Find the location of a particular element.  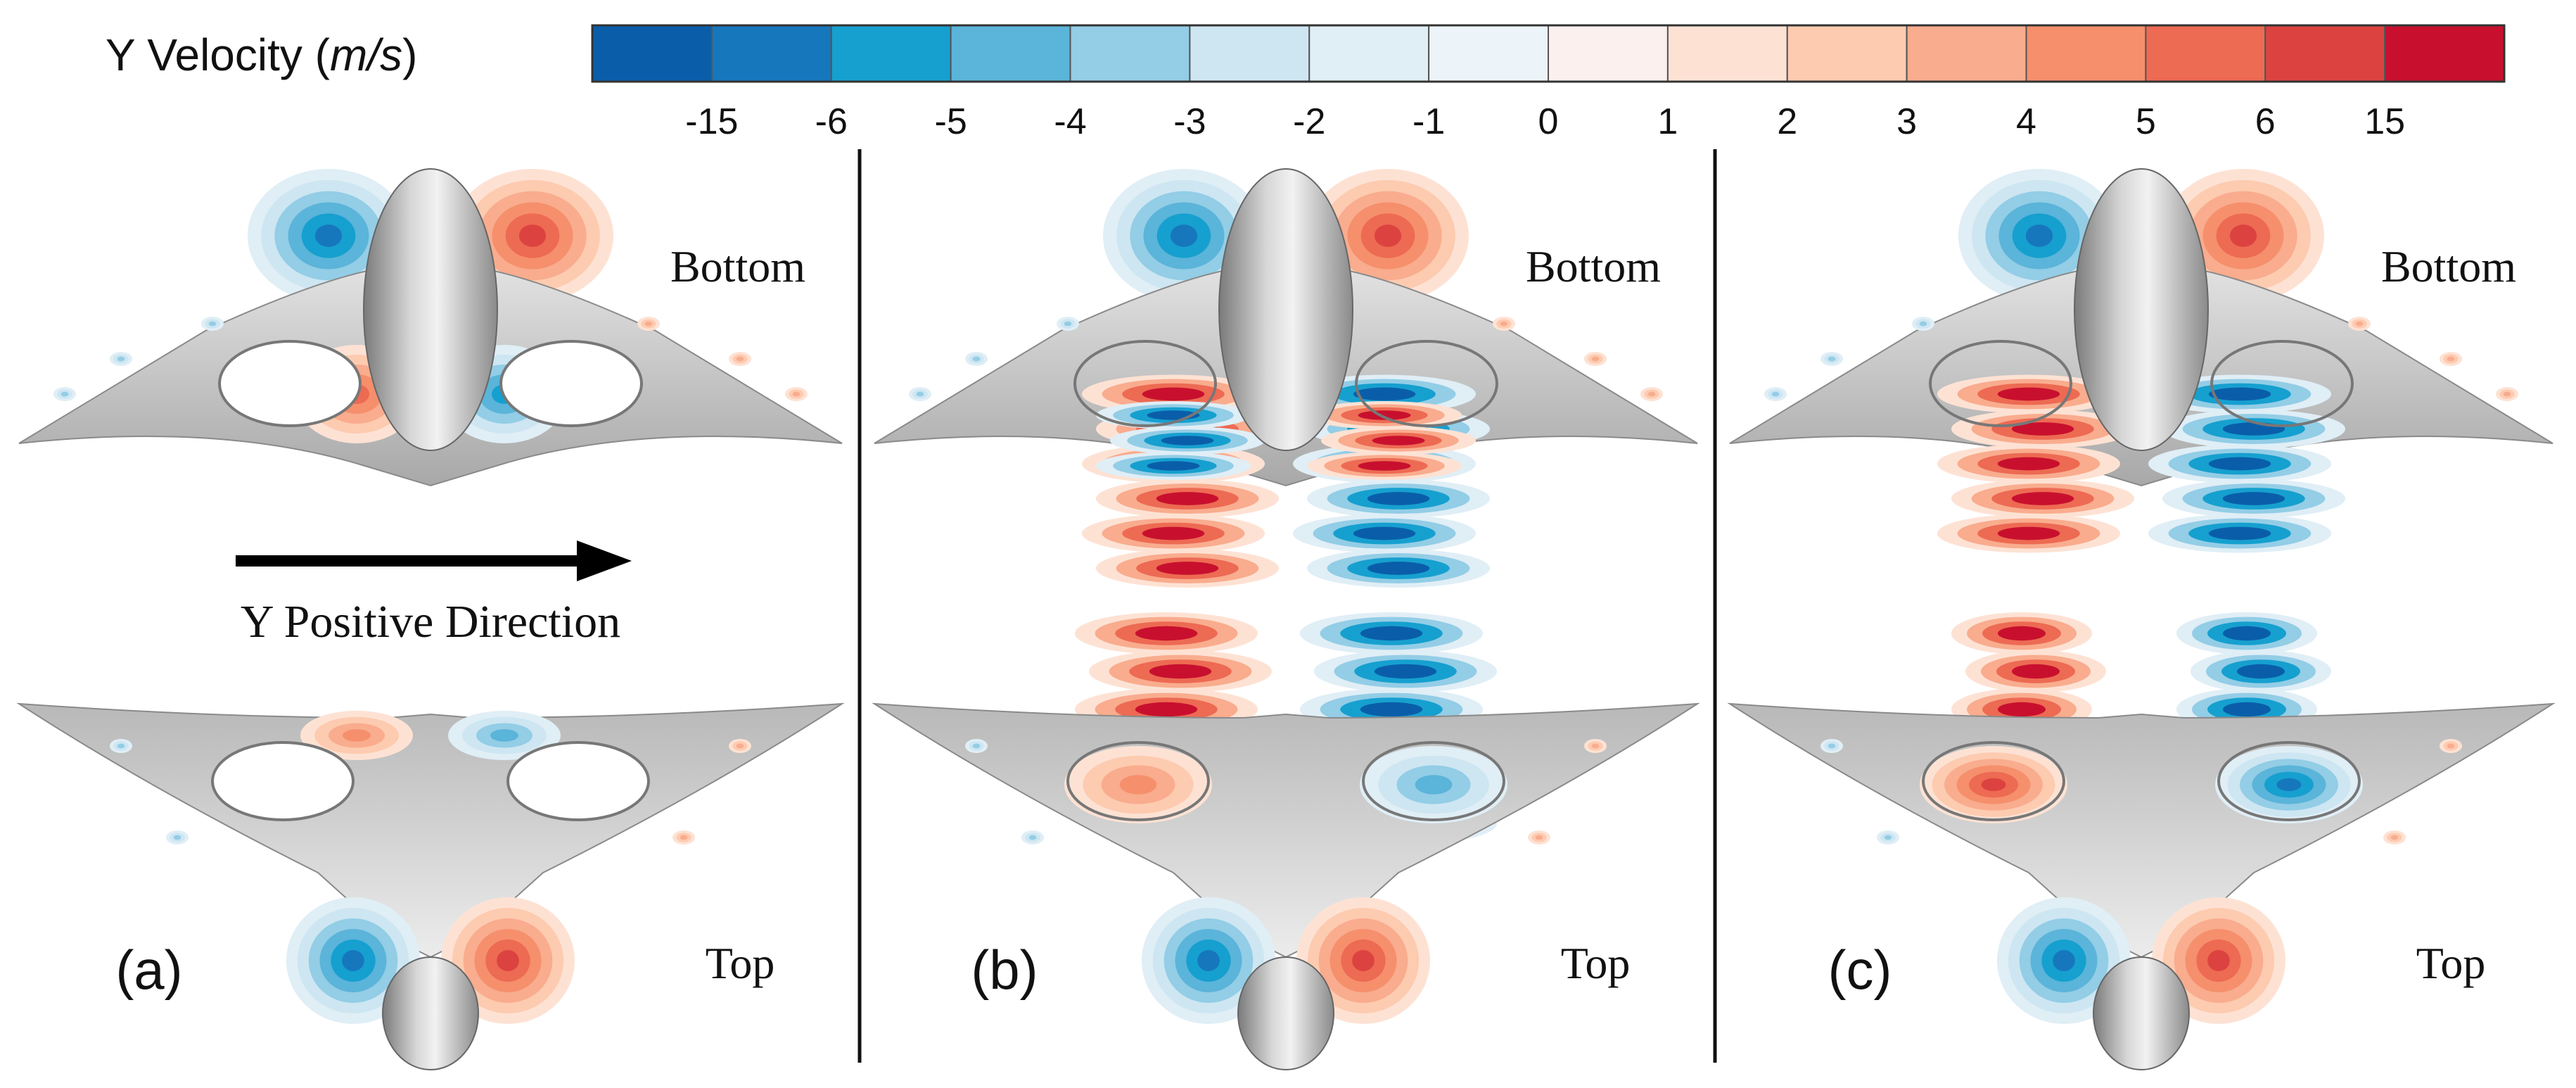

duct-flow-right is located at coordinates (1433, 784).